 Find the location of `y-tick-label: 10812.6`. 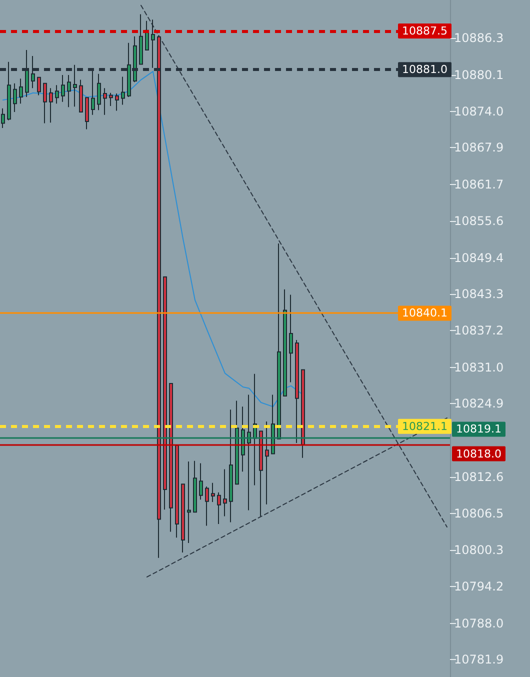

y-tick-label: 10812.6 is located at coordinates (479, 477).